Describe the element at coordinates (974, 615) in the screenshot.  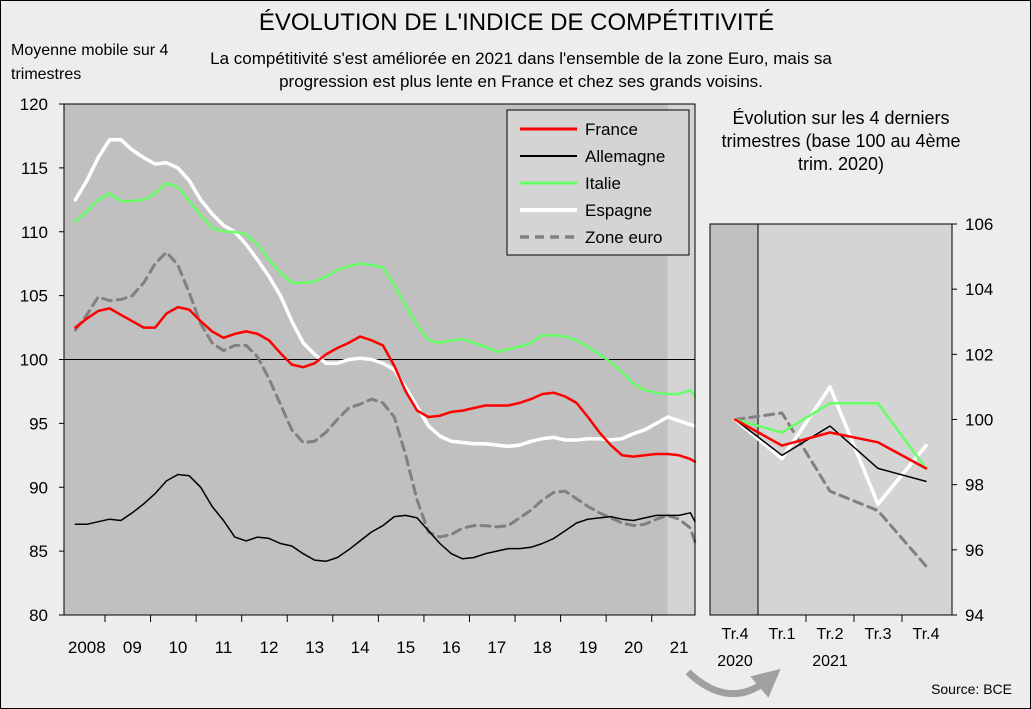
I see `small-y-tick-label: 94` at that location.